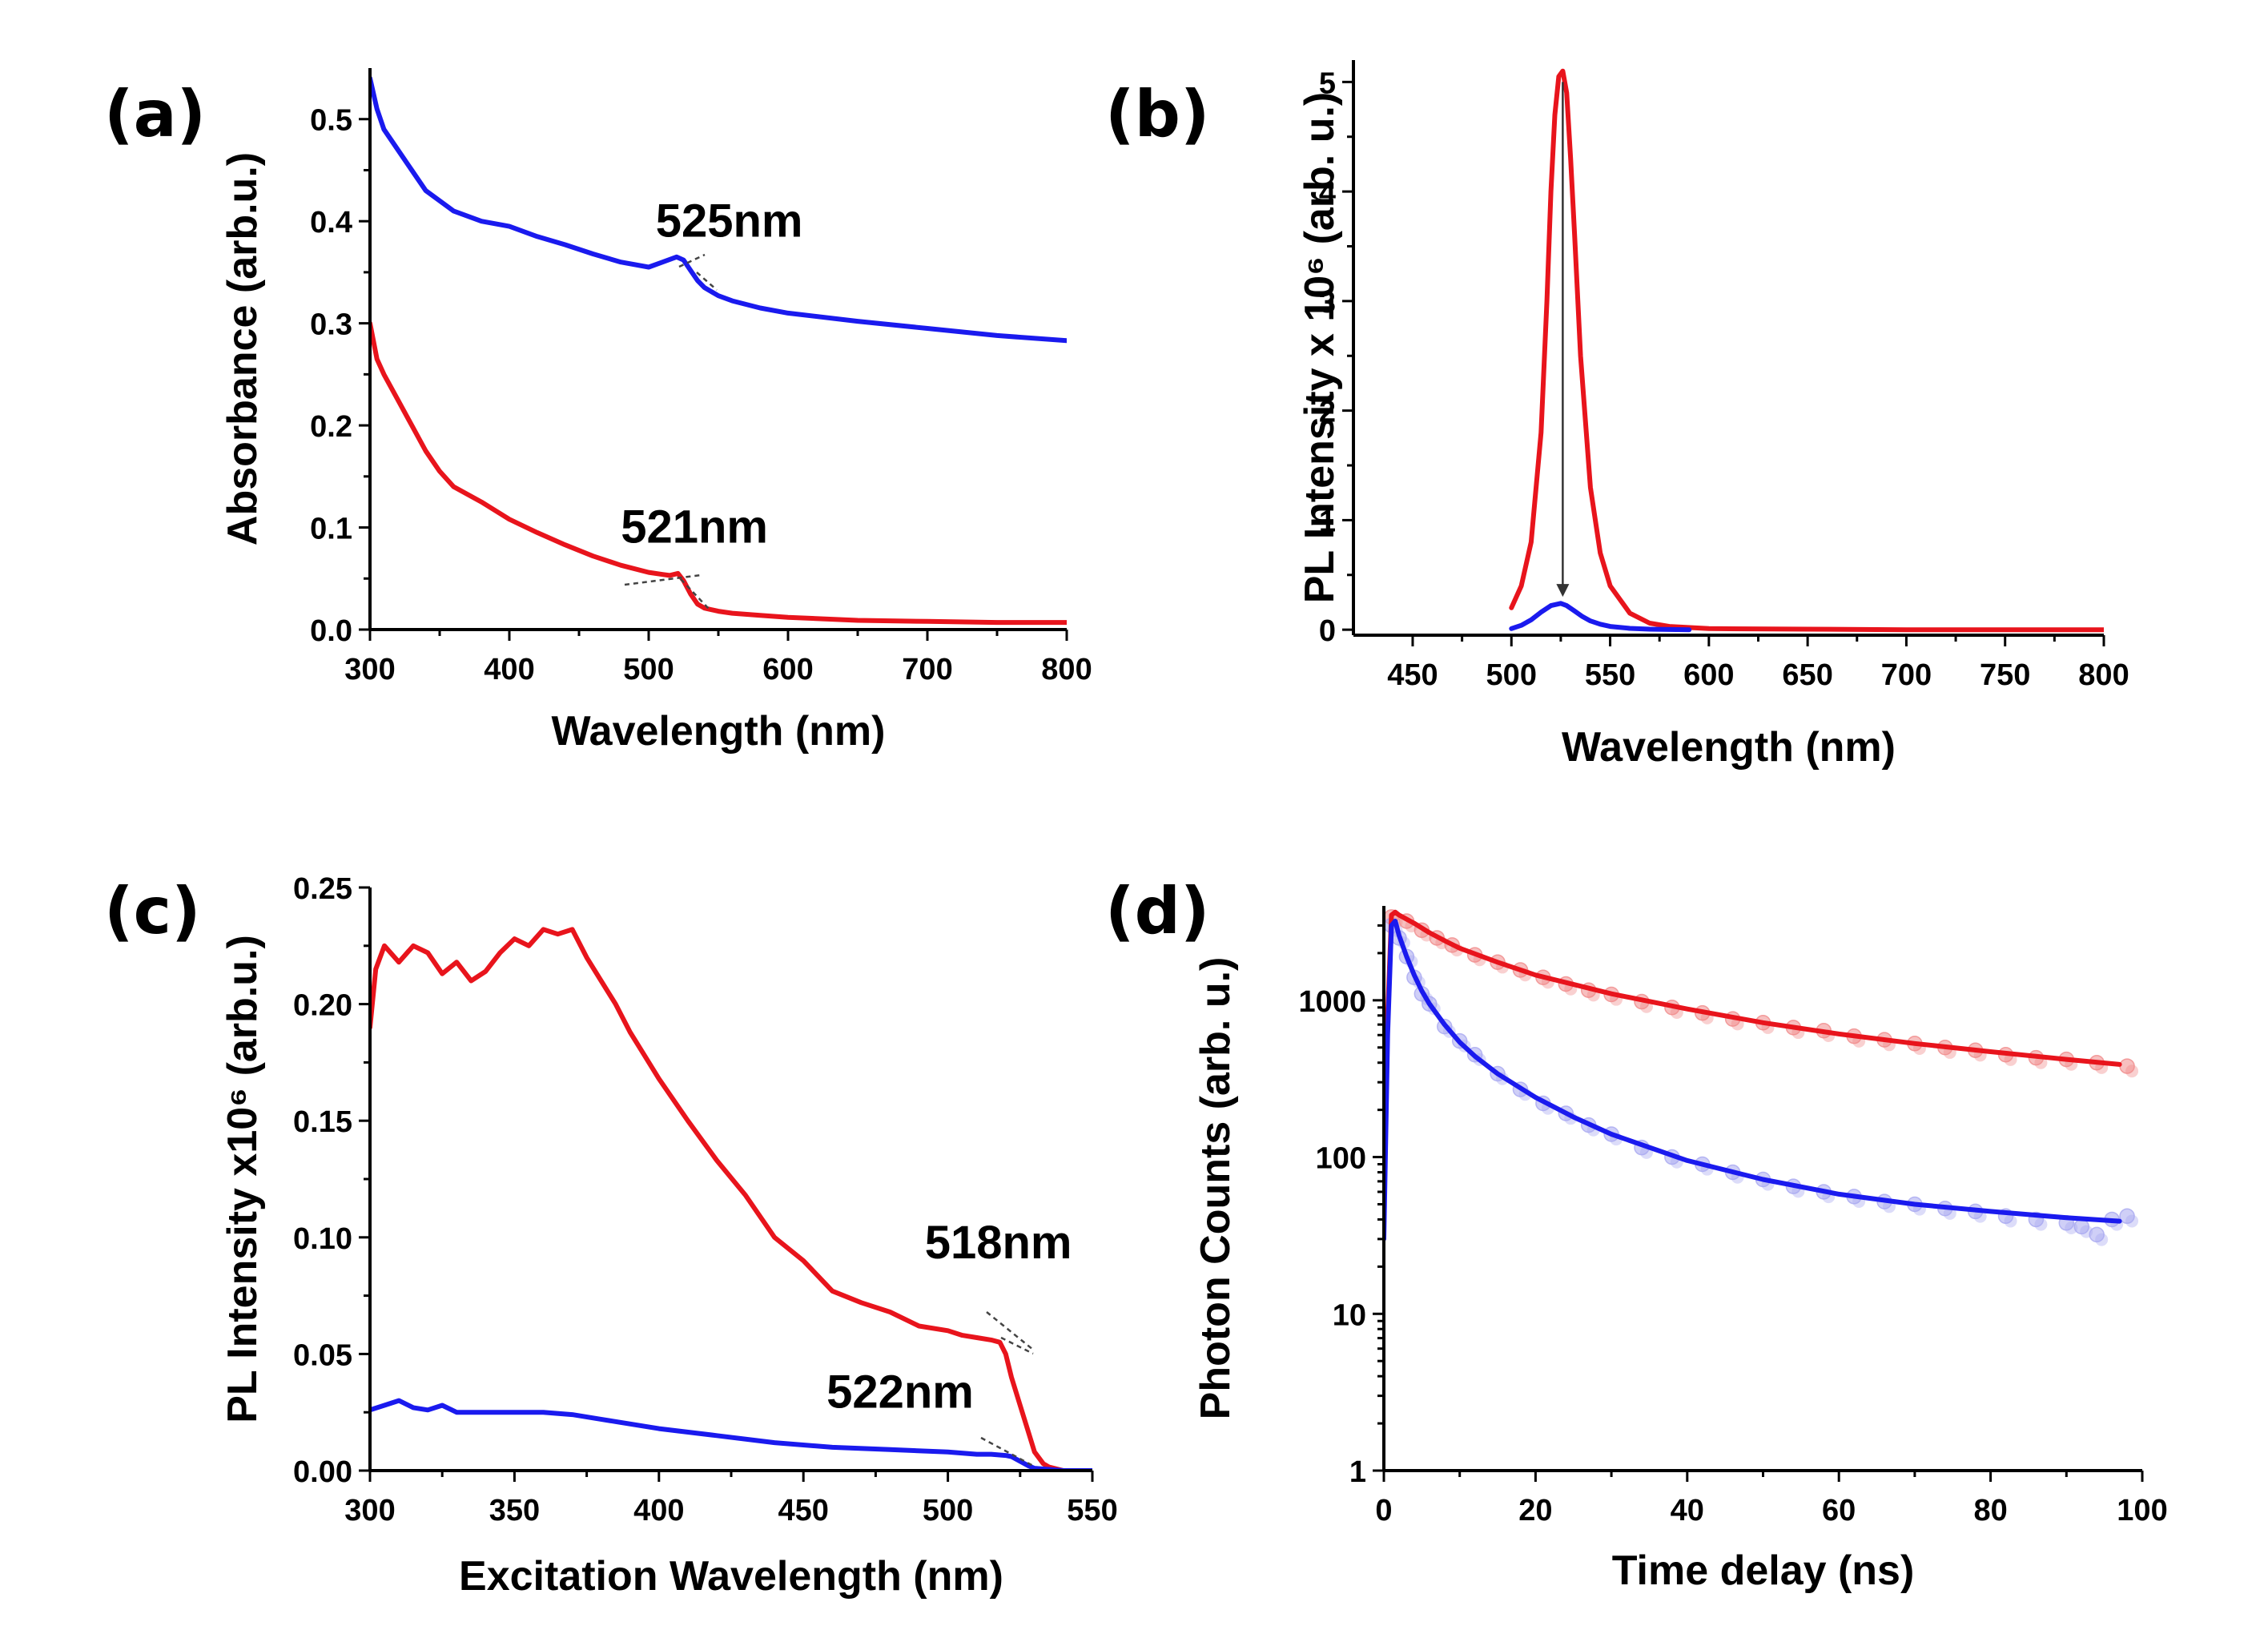  What do you see at coordinates (900, 1392) in the screenshot?
I see `peak-annotation: 522nm` at bounding box center [900, 1392].